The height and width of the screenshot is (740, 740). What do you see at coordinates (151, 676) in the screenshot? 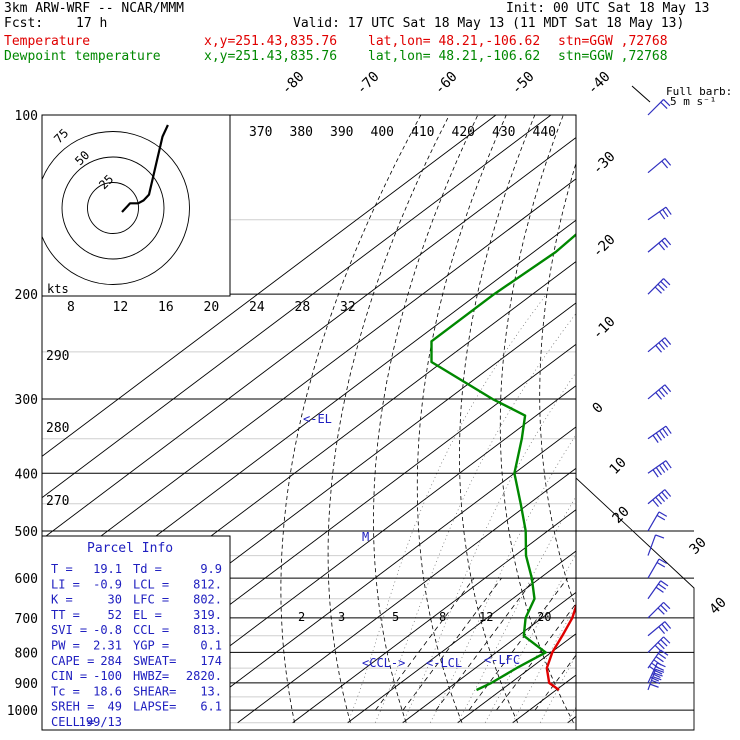
I see `parcel-row-label: HWBZ=` at bounding box center [151, 676].